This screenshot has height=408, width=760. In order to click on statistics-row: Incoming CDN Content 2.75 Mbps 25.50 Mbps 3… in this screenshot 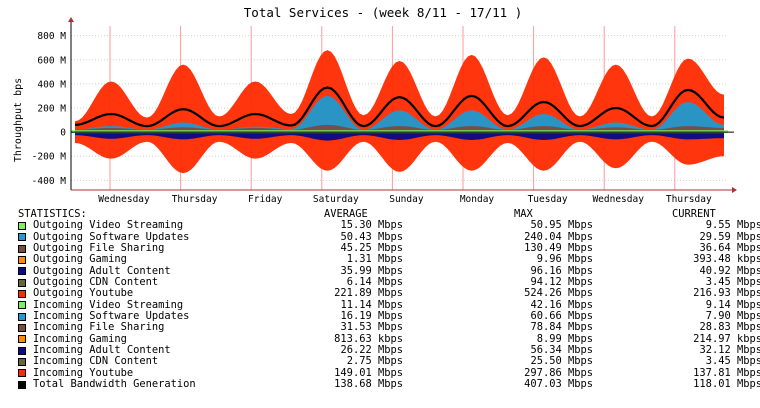, I will do `click(389, 361)`.